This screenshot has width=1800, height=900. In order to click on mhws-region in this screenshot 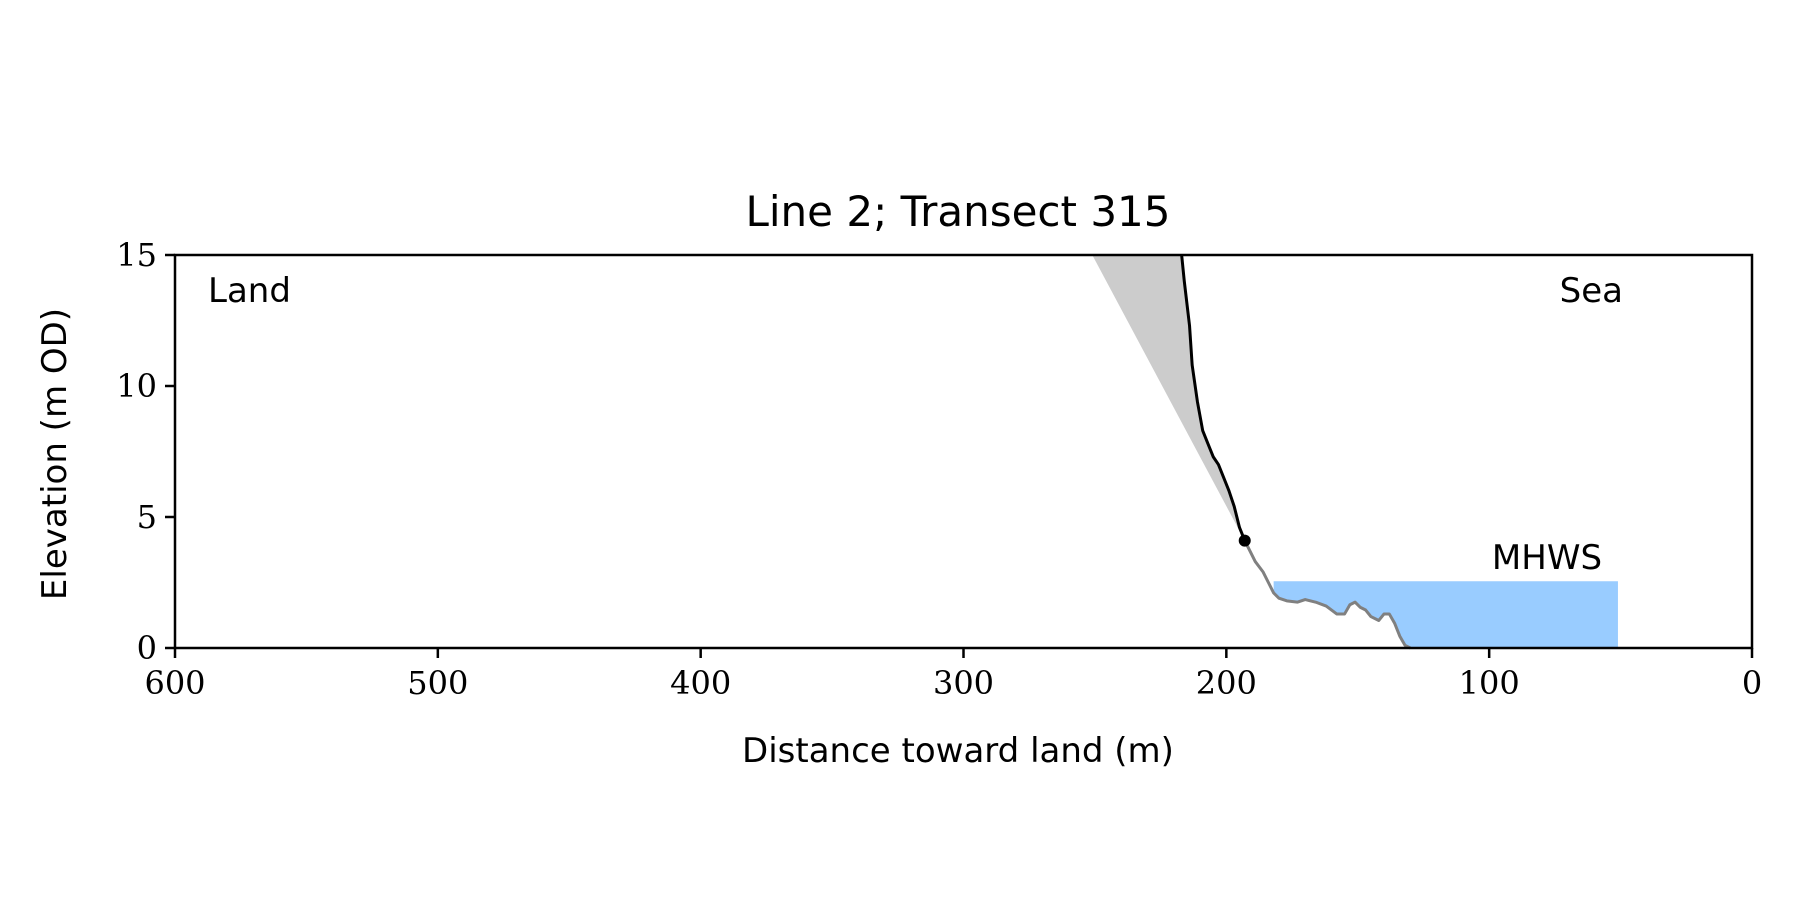, I will do `click(1445, 614)`.